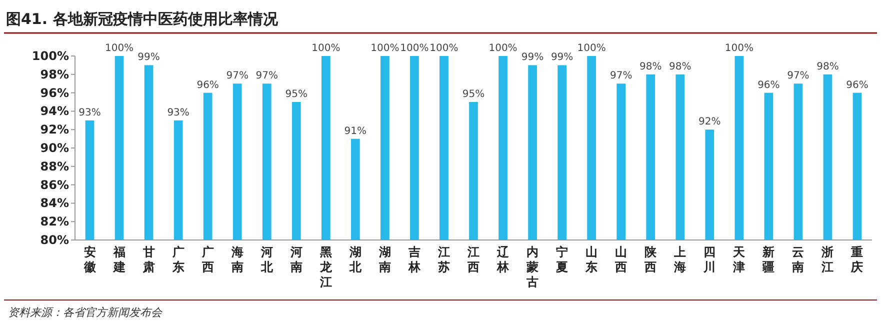 This screenshot has height=326, width=881. What do you see at coordinates (709, 259) in the screenshot?
I see `x-tick-label: 四川` at bounding box center [709, 259].